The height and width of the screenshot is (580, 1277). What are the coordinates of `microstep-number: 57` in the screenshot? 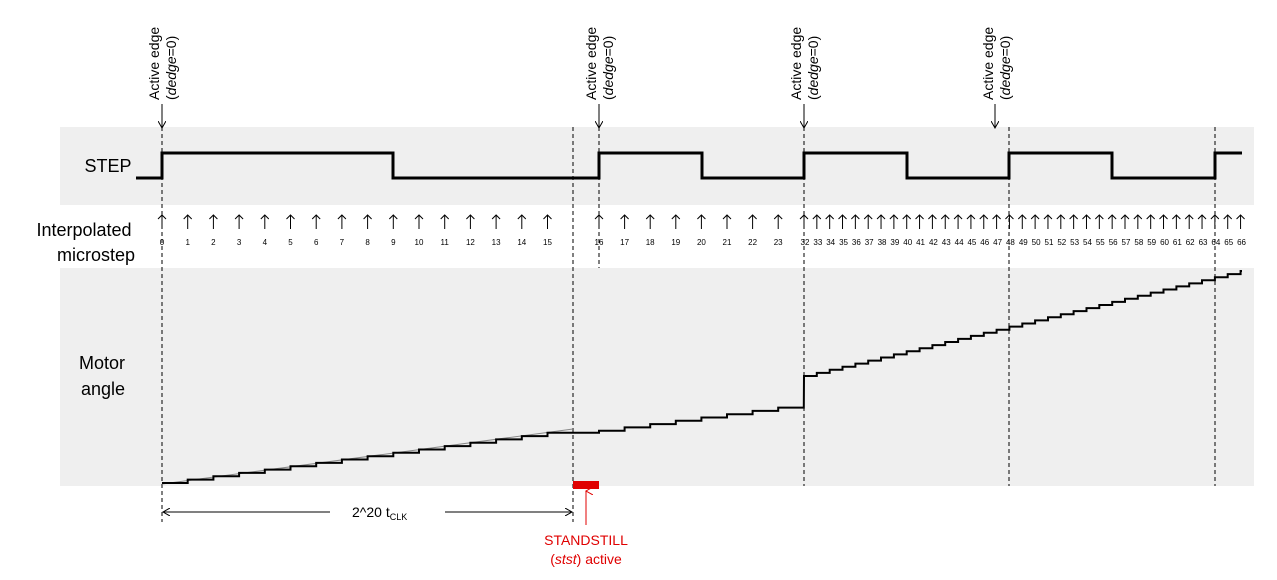 It's located at (1126, 242).